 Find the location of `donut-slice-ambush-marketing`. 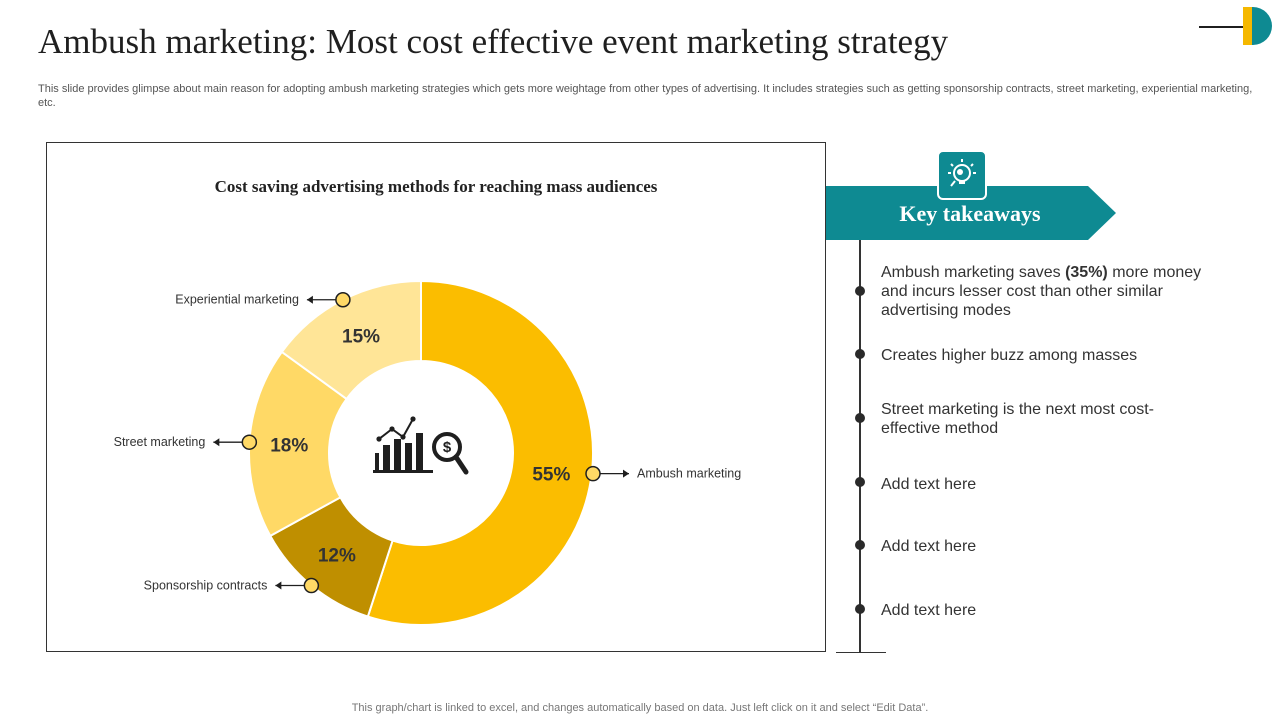

donut-slice-ambush-marketing is located at coordinates (480, 452).